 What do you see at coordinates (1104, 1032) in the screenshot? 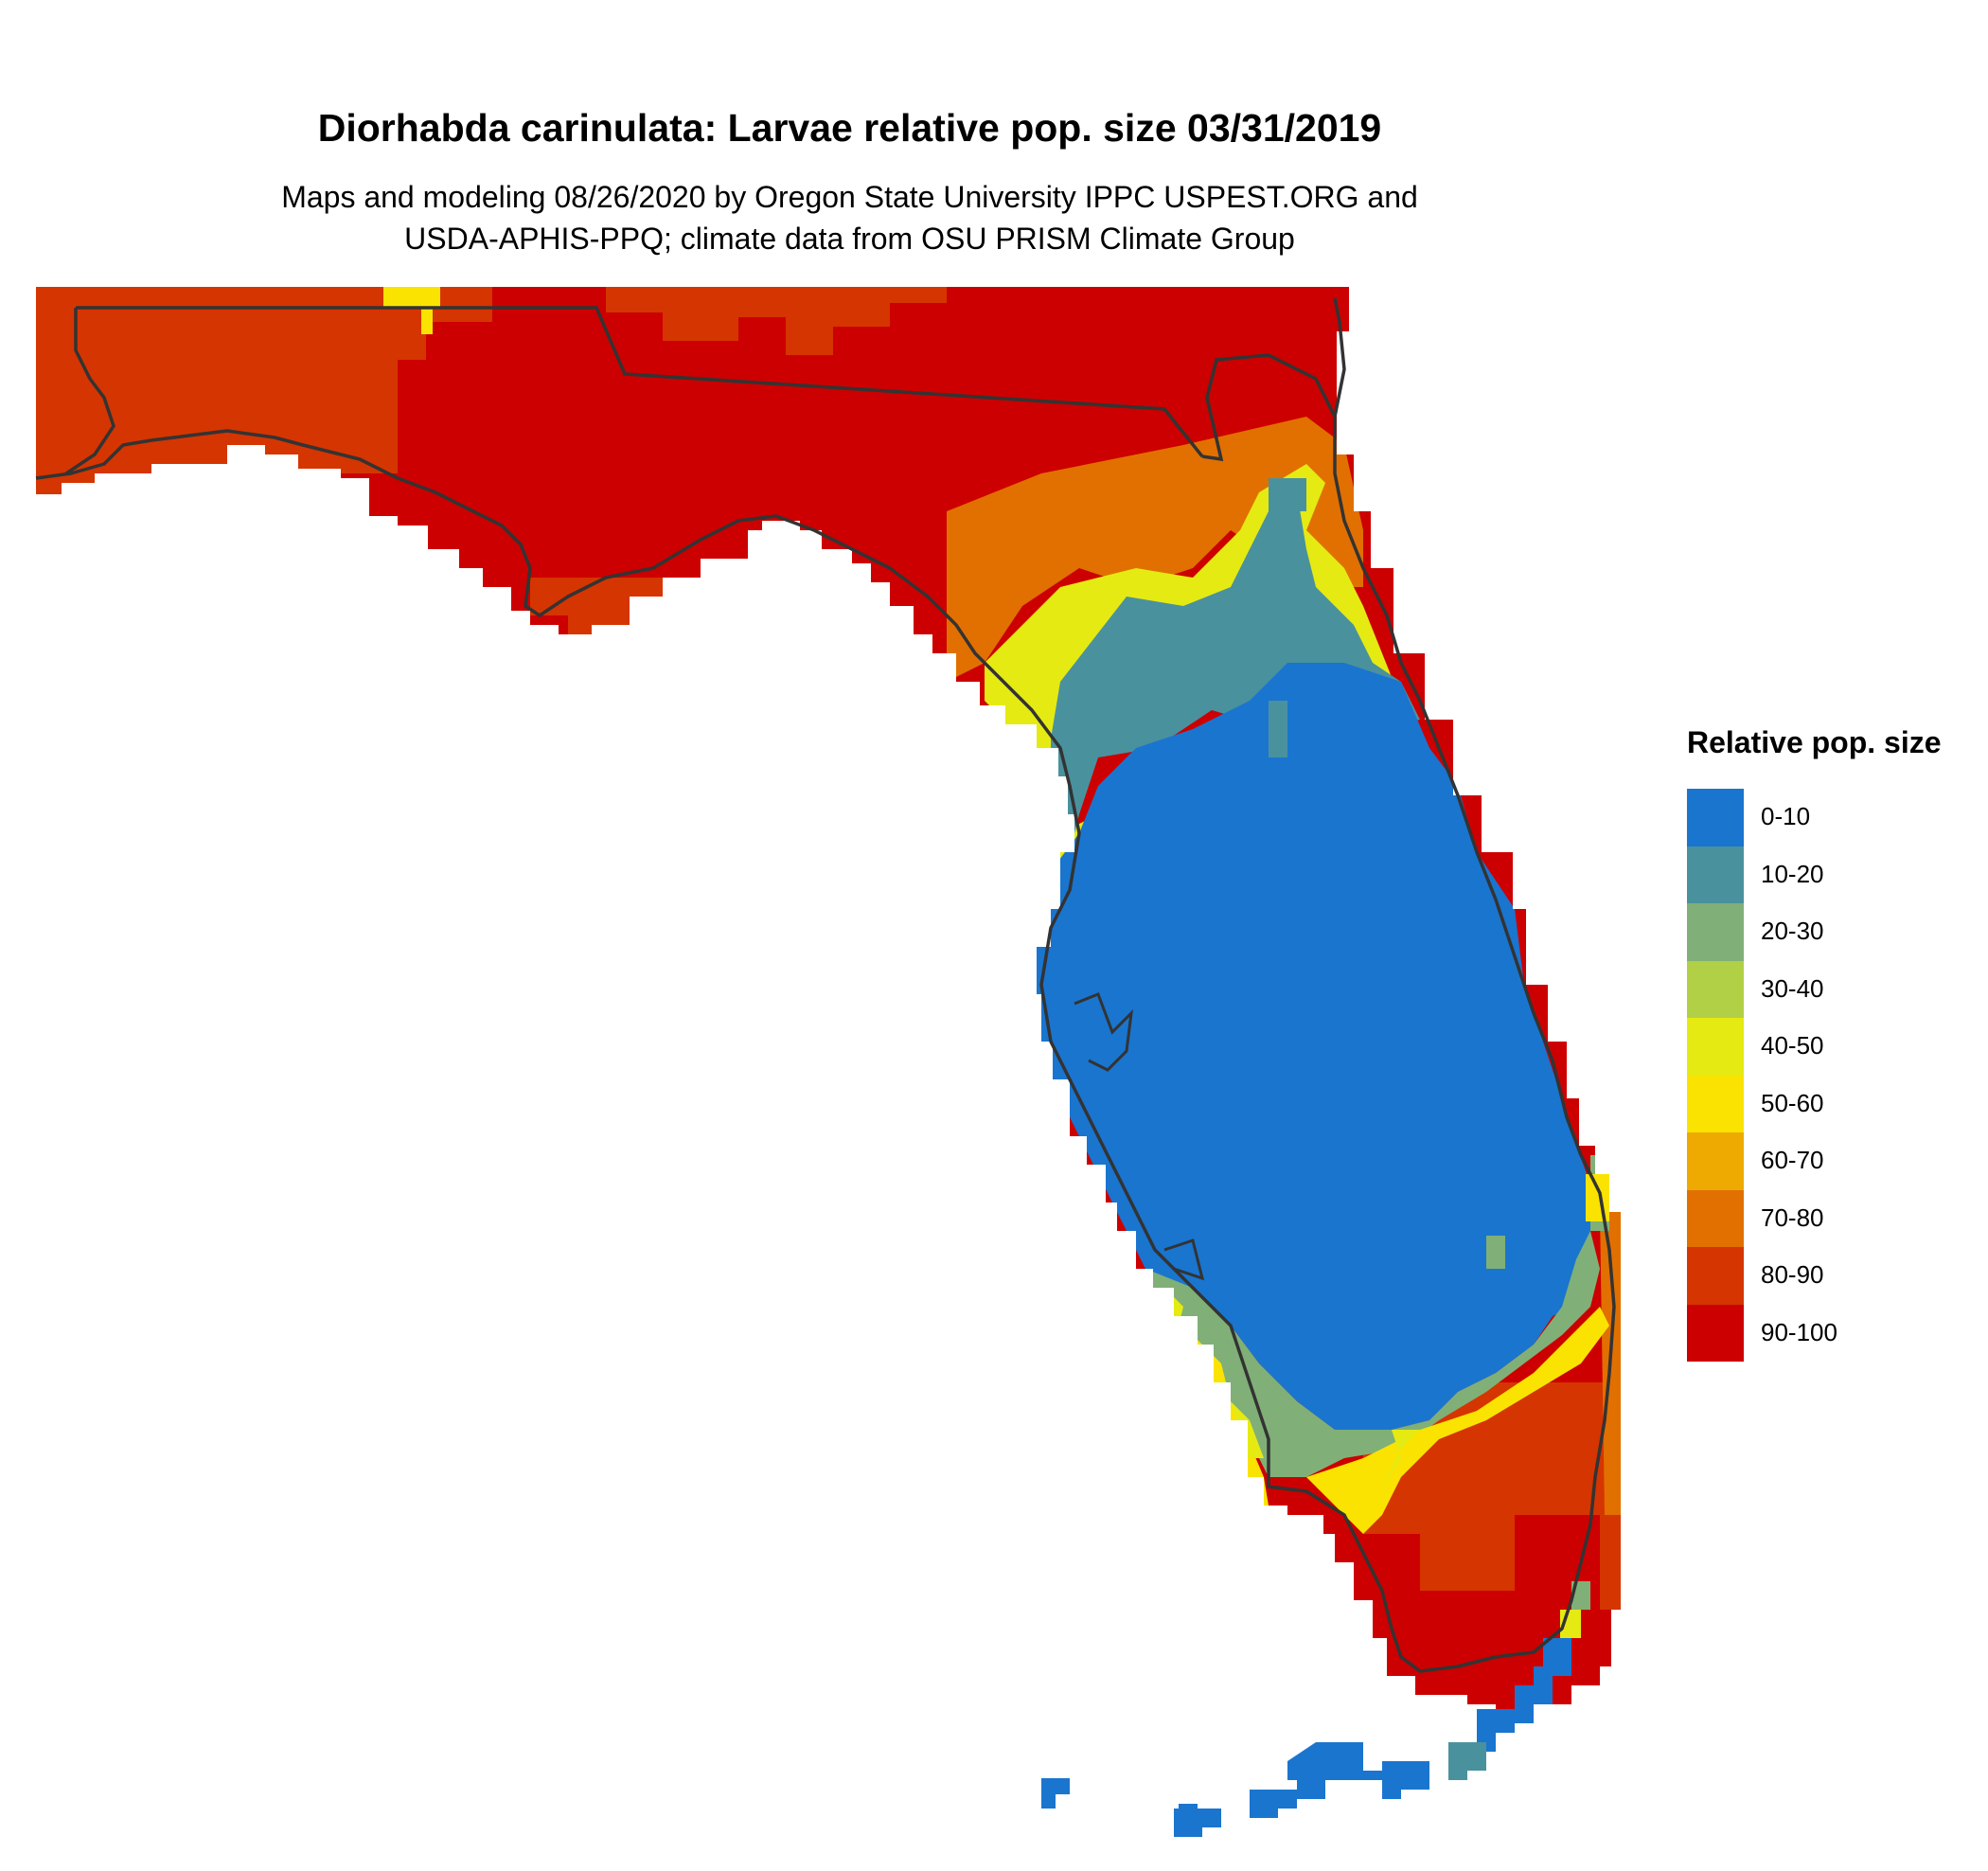
I see `bay-outline` at bounding box center [1104, 1032].